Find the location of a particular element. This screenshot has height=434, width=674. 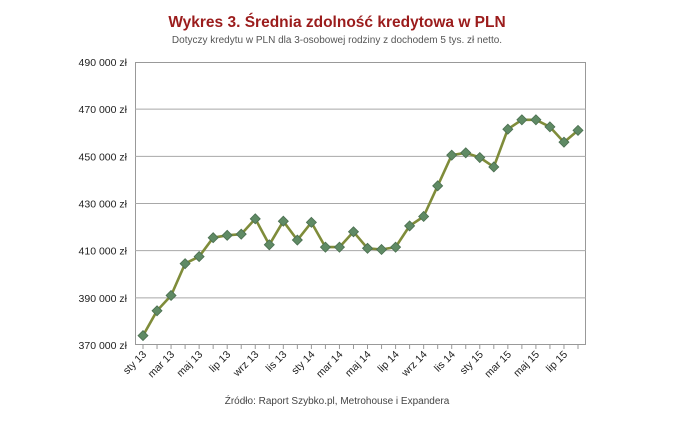

x-tick-label: mar 15 is located at coordinates (498, 365).